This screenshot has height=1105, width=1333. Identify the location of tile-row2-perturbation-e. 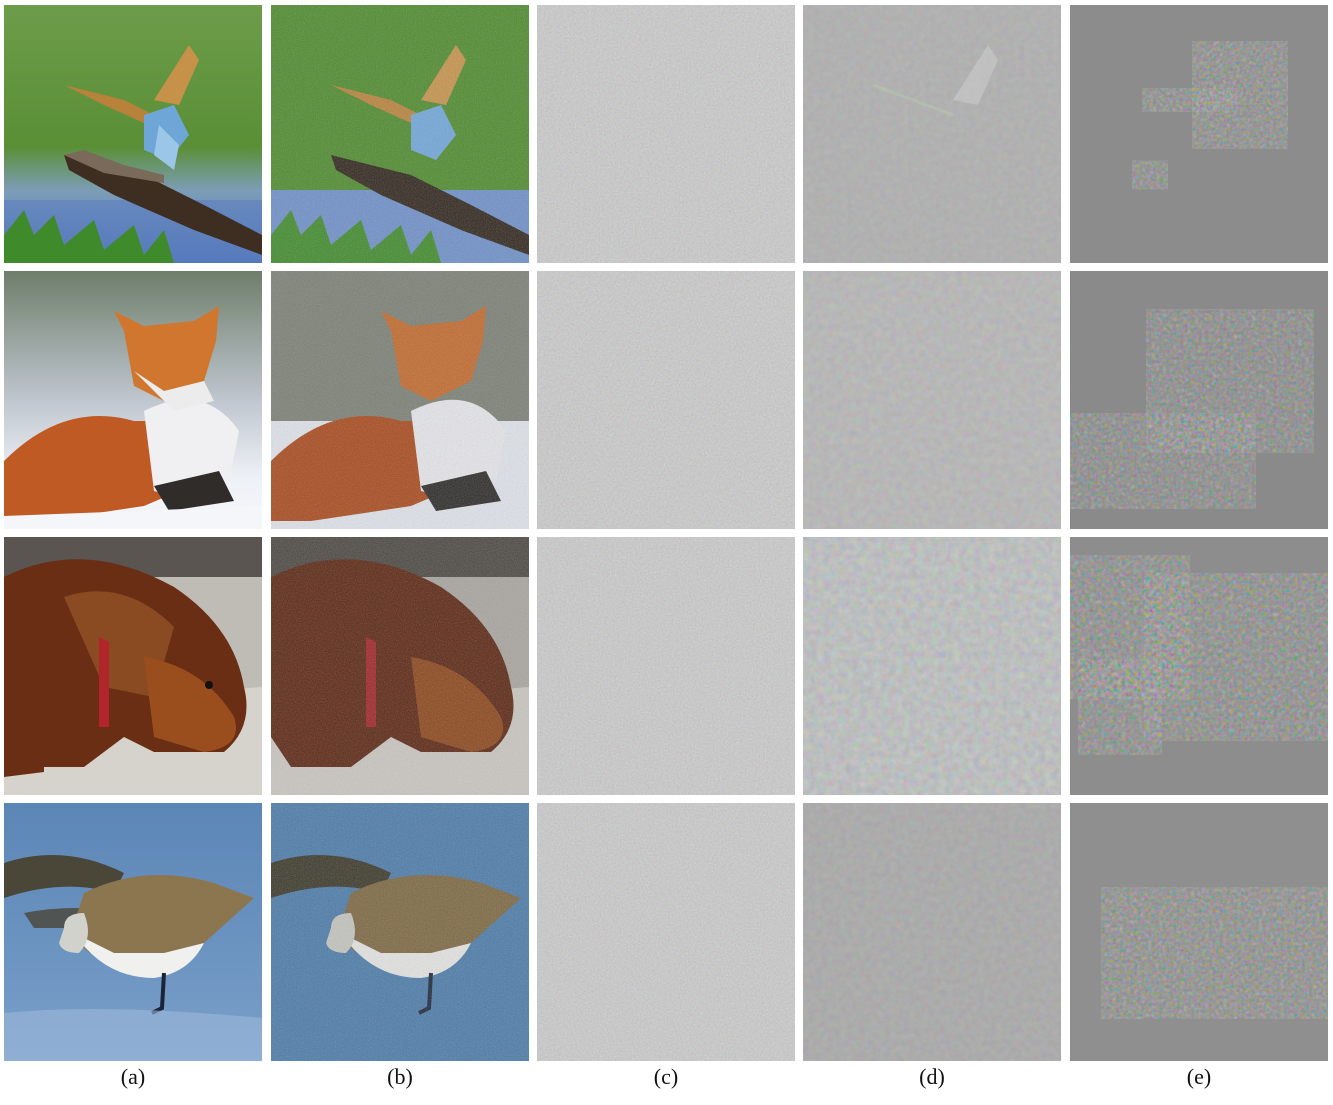
(1199, 400).